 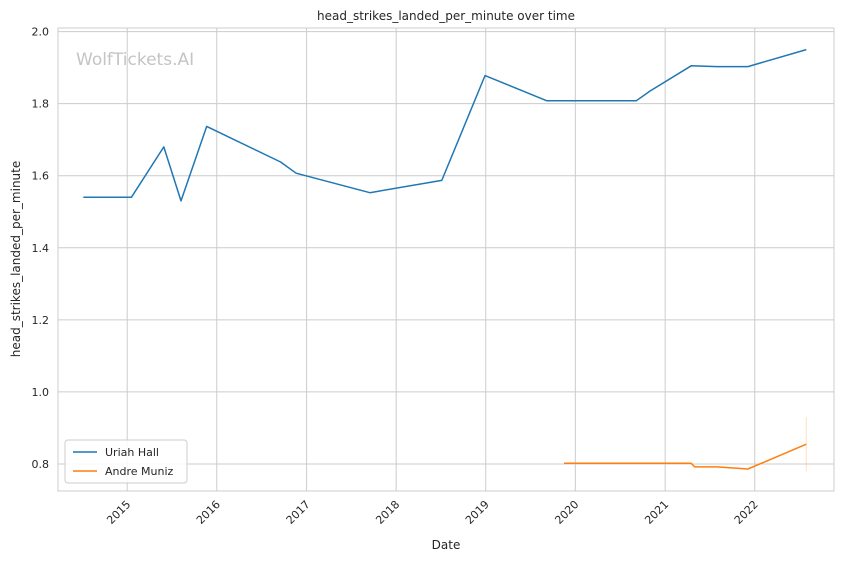 I want to click on chart-title: head_strikes_landed_per_minute over time, so click(x=446, y=16).